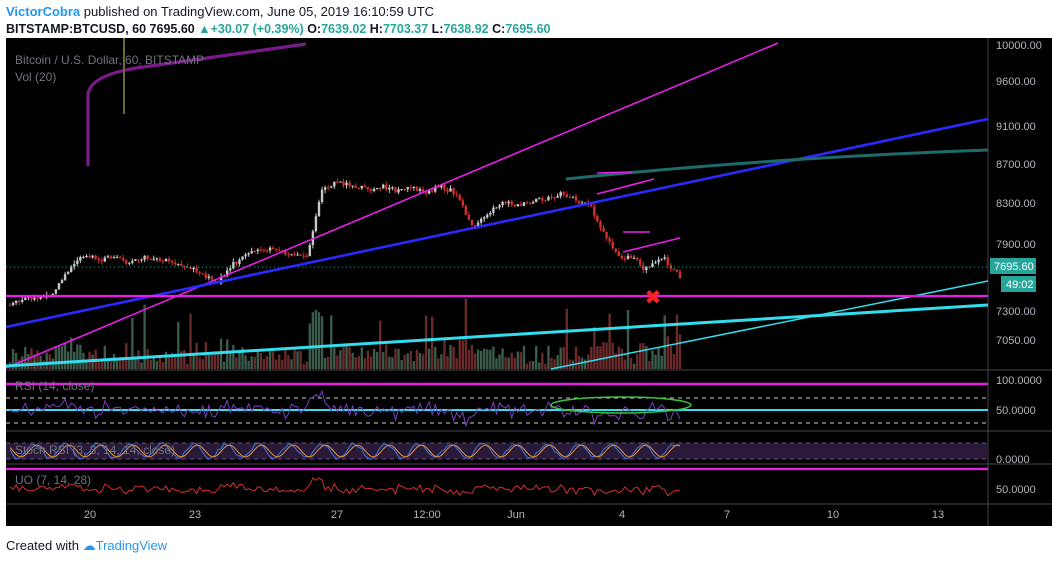 The height and width of the screenshot is (563, 1058). I want to click on author-link: VictorCobra, so click(43, 11).